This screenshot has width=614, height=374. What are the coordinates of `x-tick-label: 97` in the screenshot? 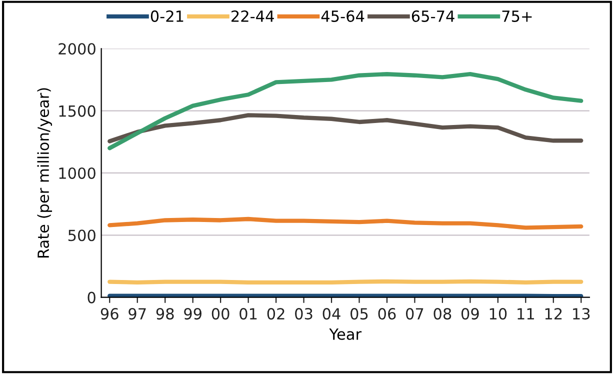 It's located at (137, 314).